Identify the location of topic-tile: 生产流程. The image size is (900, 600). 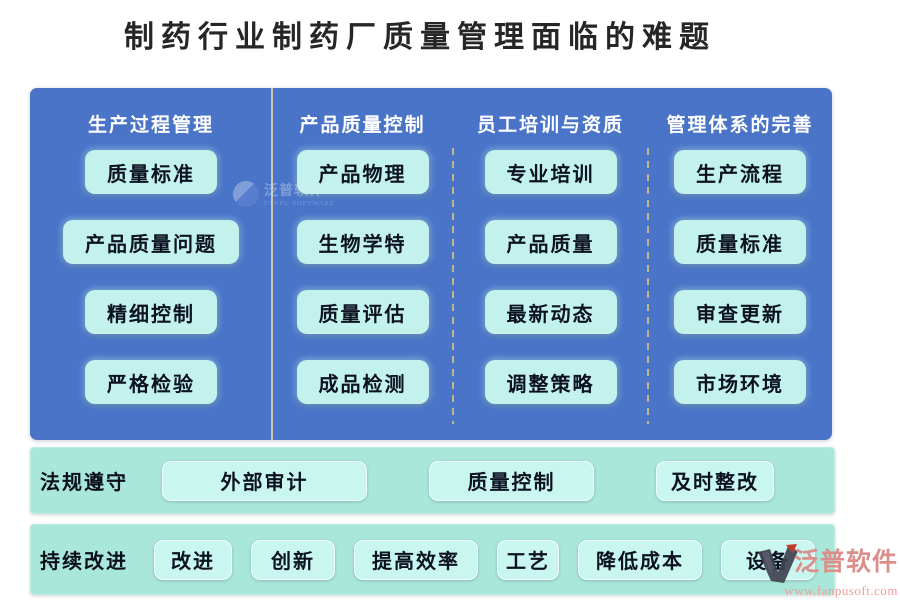
(740, 172).